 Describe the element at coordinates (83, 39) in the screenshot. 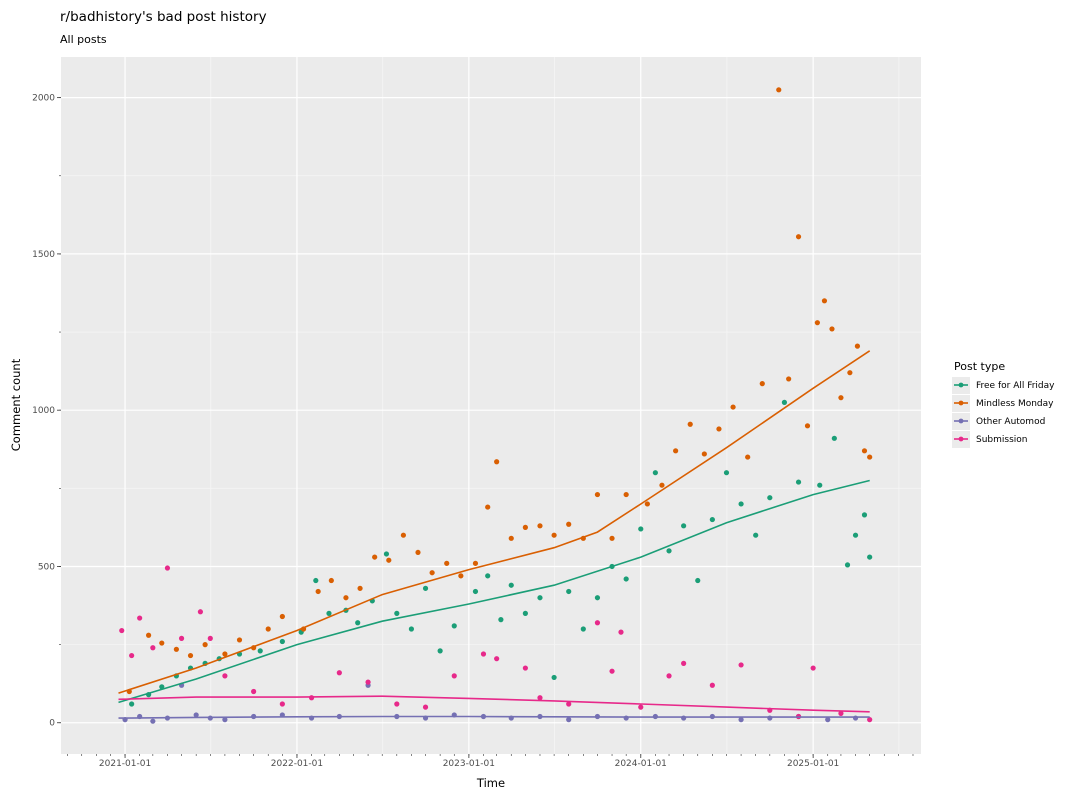

I see `chart-subtitle: All posts` at that location.